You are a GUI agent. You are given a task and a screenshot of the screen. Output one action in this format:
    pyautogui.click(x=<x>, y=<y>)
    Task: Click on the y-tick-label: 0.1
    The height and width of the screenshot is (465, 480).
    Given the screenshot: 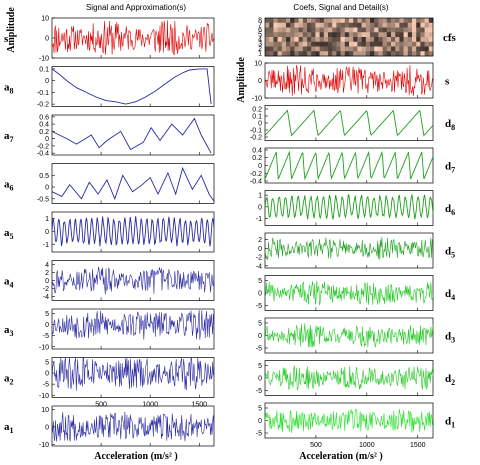 What is the action you would take?
    pyautogui.click(x=257, y=117)
    